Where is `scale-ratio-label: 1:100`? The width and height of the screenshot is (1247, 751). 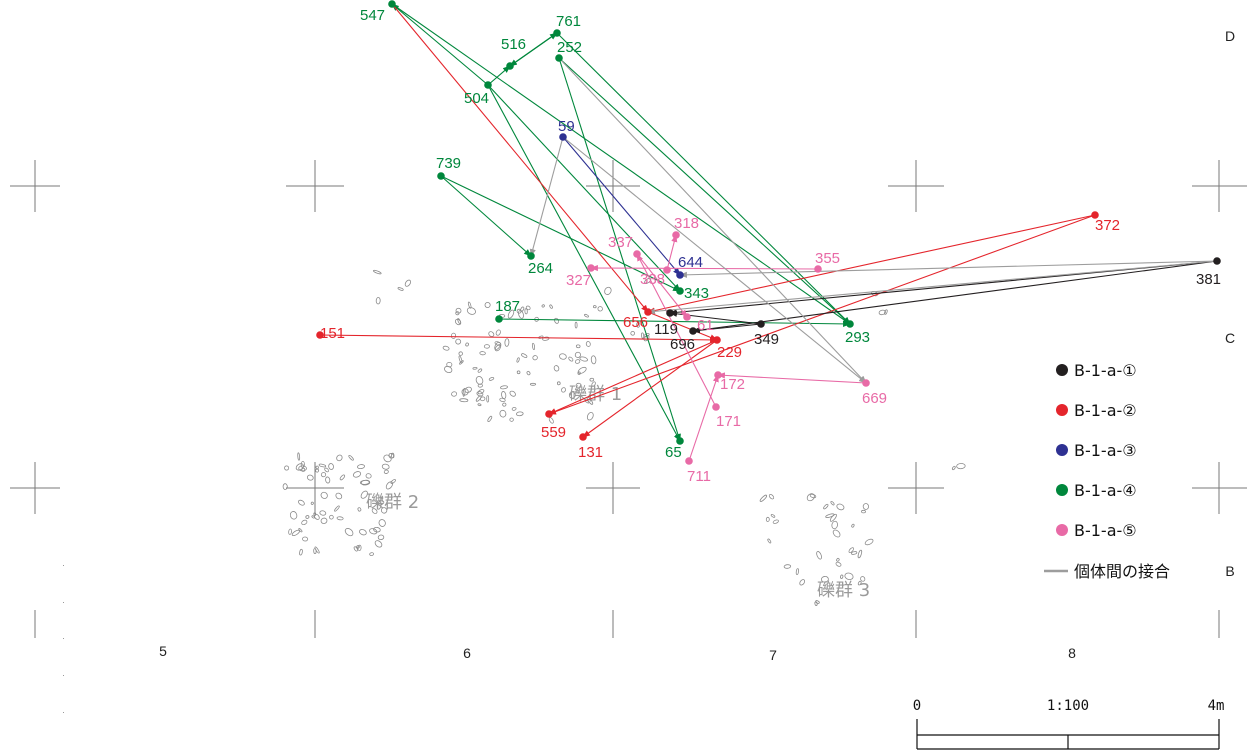
scale-ratio-label: 1:100 is located at coordinates (1068, 706).